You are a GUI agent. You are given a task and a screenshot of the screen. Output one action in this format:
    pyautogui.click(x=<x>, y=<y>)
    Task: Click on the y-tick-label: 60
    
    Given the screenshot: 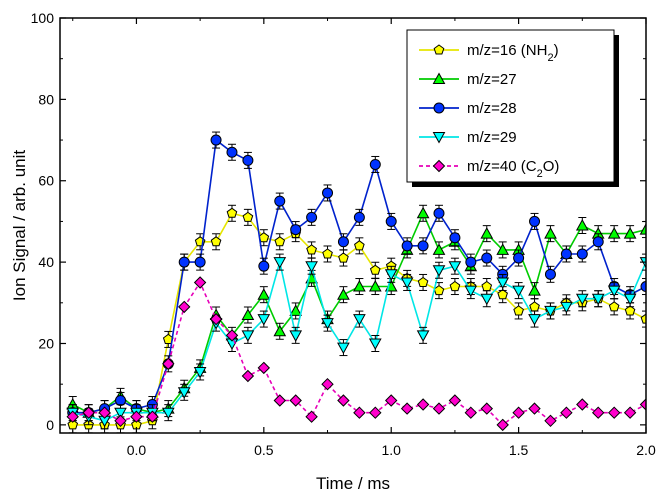 What is the action you would take?
    pyautogui.click(x=46, y=181)
    